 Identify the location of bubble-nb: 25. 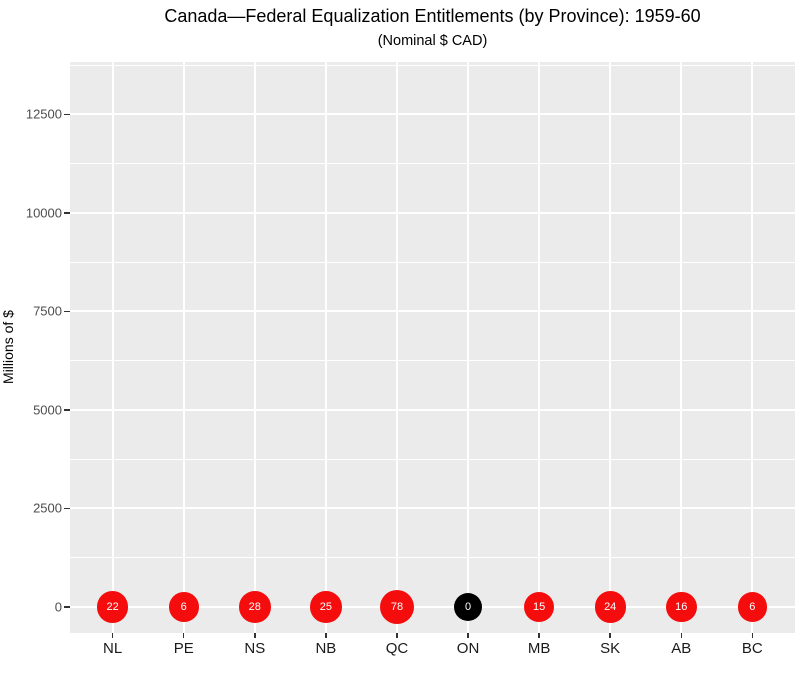
(326, 607).